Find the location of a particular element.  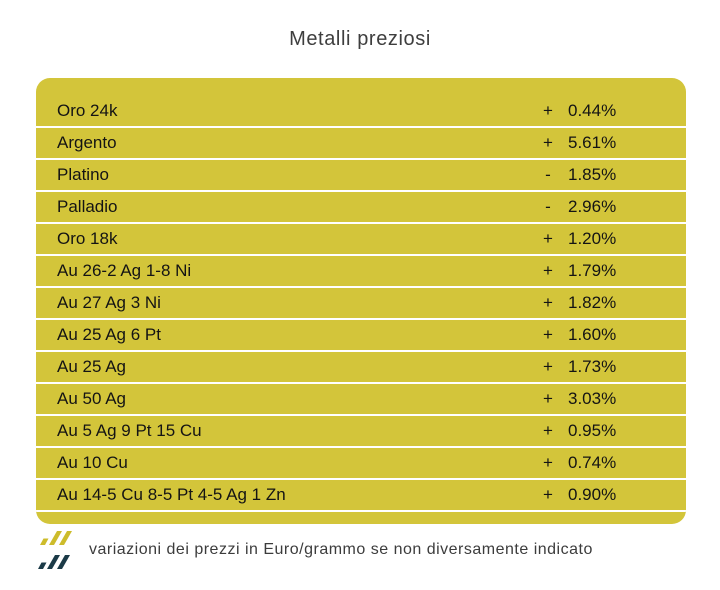

table-row: Oro 18k + 1.20% is located at coordinates (361, 240).